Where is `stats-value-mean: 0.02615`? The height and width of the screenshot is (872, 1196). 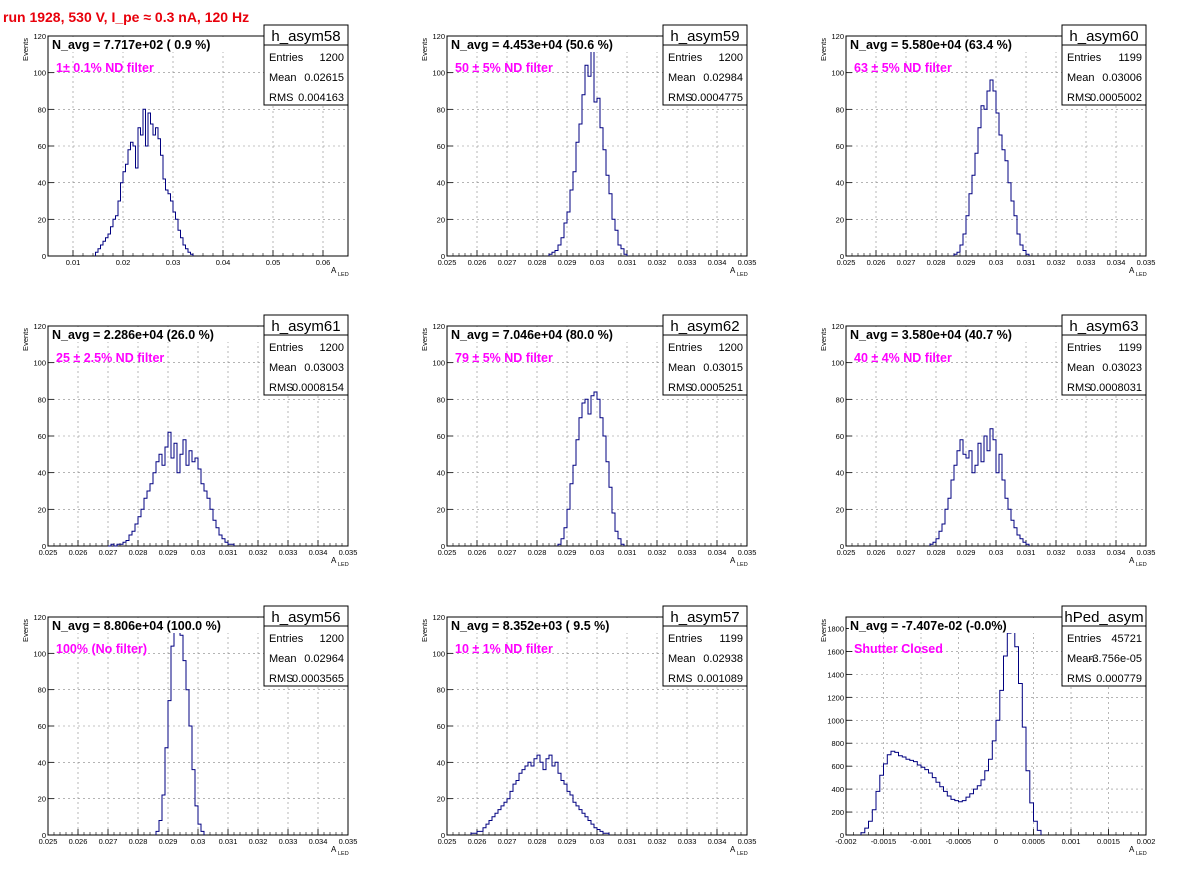
stats-value-mean: 0.02615 is located at coordinates (324, 78).